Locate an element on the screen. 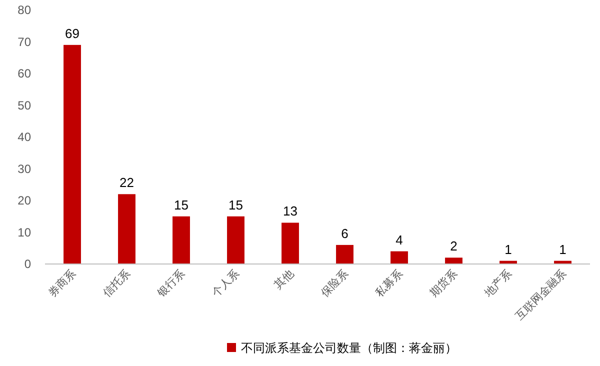  x-tick-label: 期货系 is located at coordinates (443, 283).